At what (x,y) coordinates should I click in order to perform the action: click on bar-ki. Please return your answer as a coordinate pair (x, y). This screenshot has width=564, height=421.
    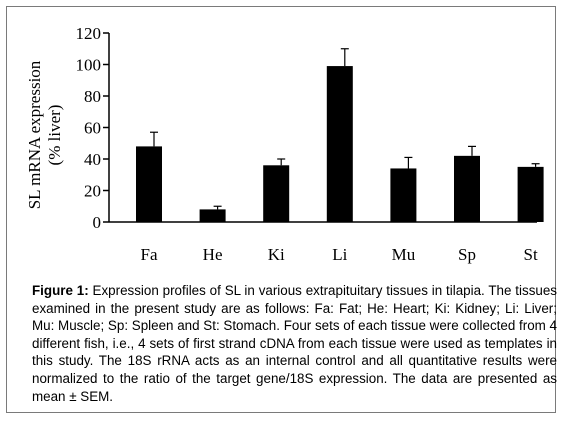
    Looking at the image, I should click on (276, 193).